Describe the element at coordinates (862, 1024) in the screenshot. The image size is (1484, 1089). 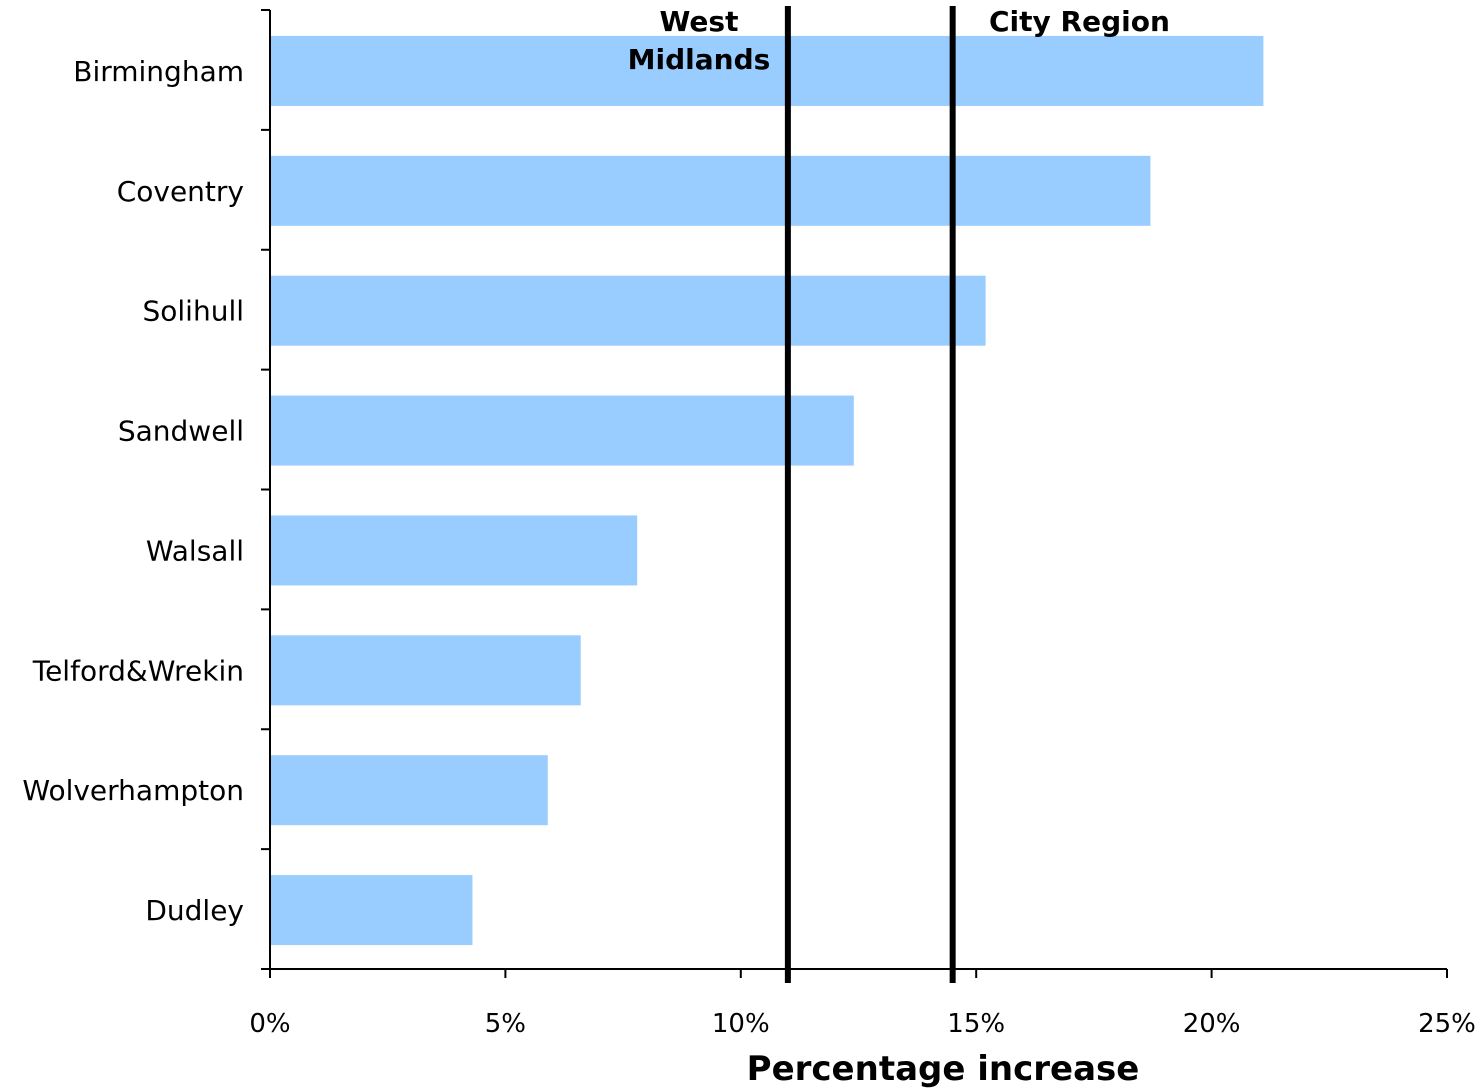
I see `tick-labels-group: 0% 5% 10% 15% 20% 25%` at that location.